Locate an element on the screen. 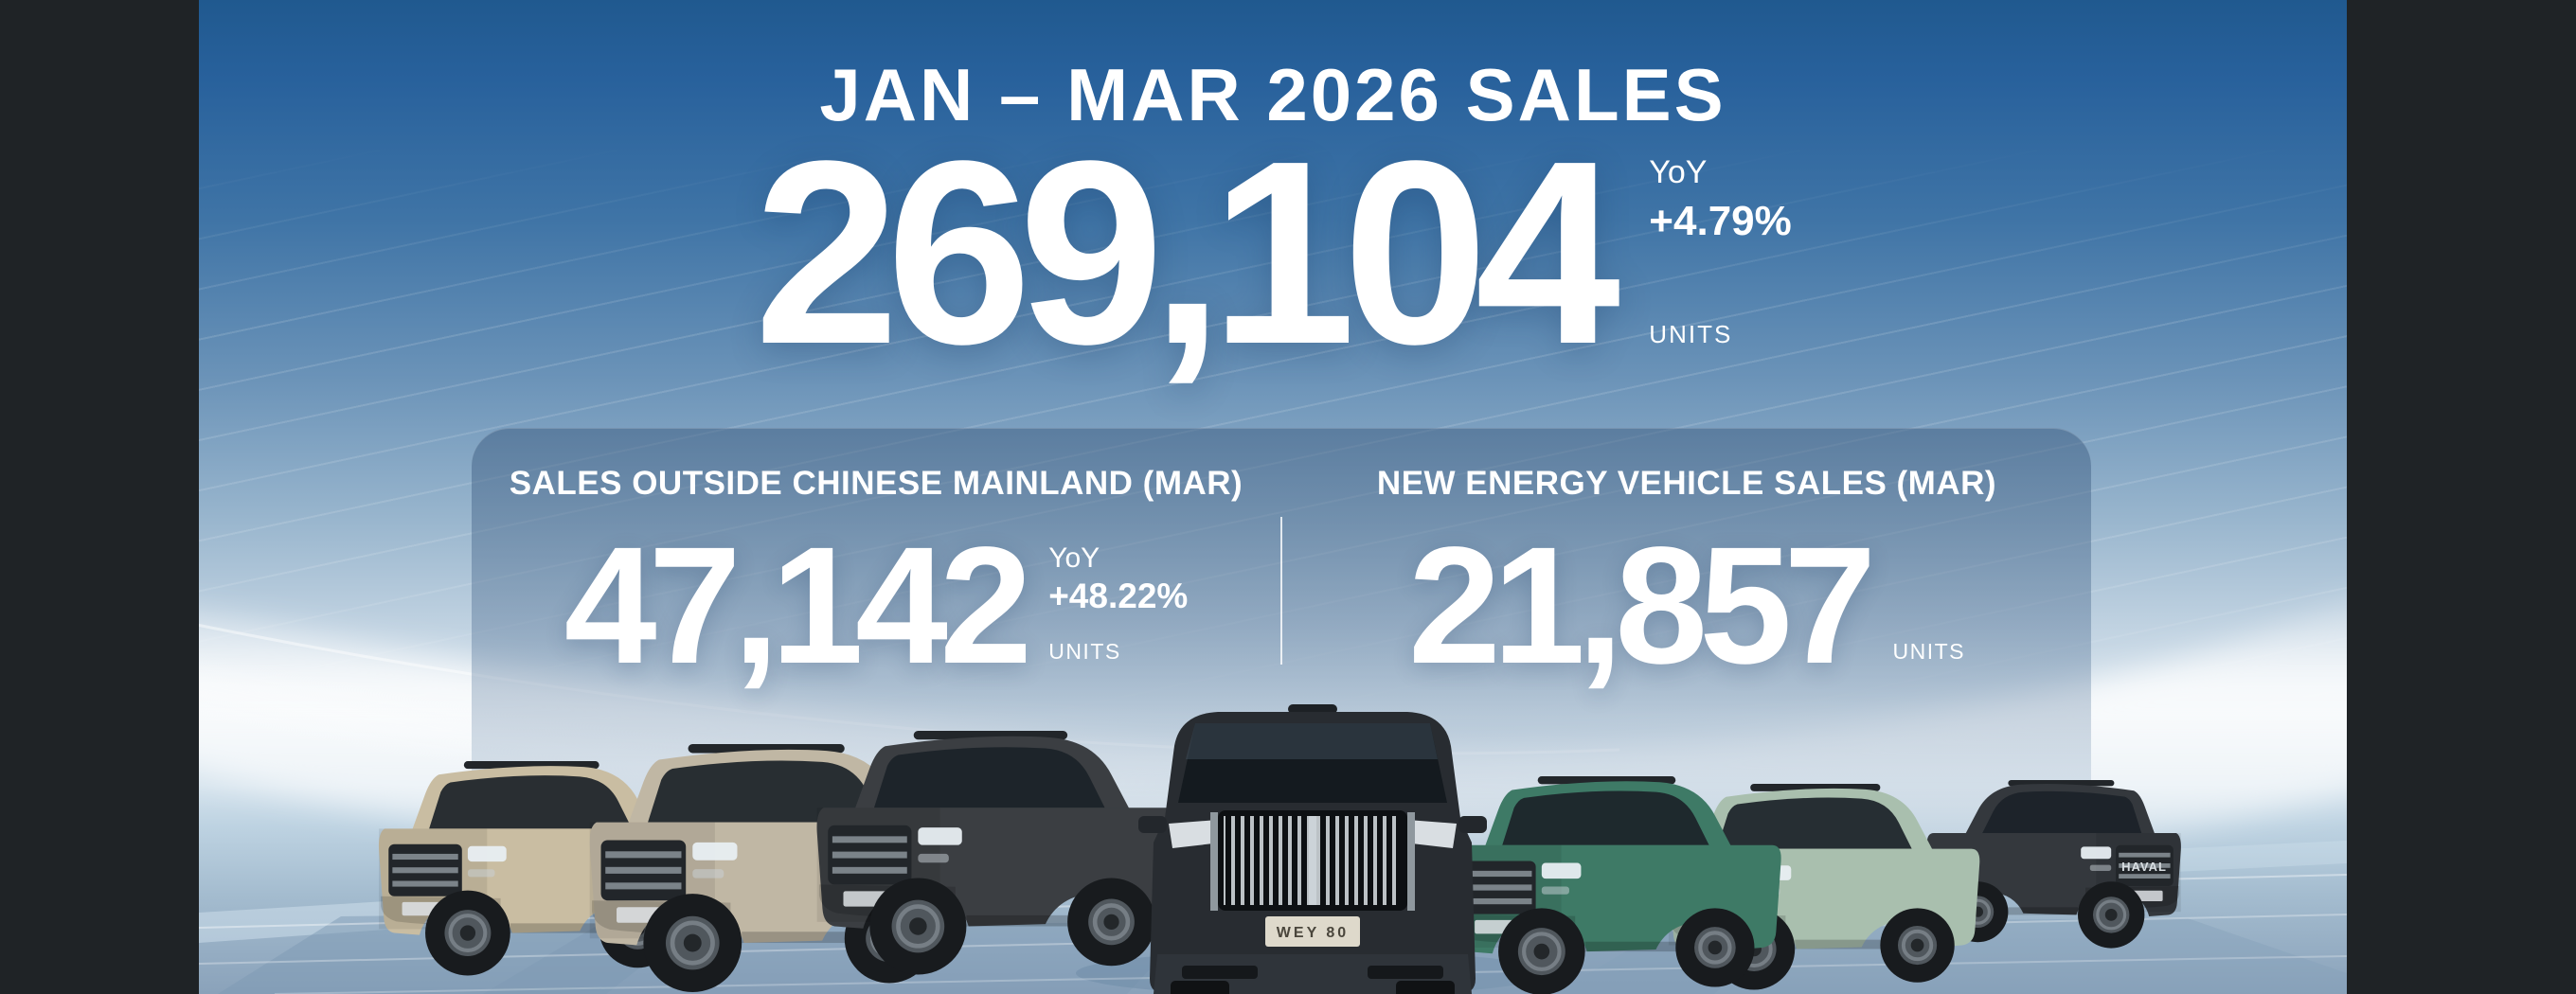  card-divider is located at coordinates (1281, 591).